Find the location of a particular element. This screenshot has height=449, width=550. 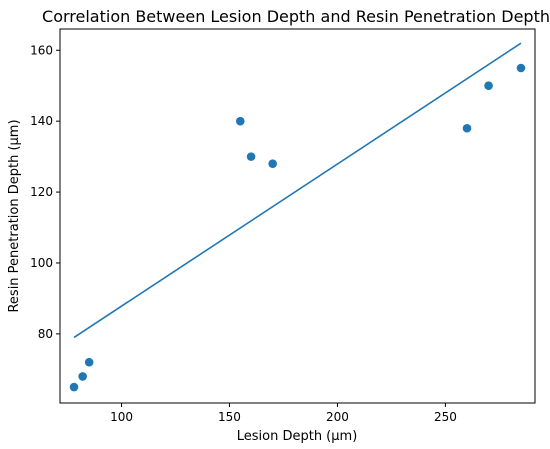

y-axis-label: Resin Penetration Depth (μm) is located at coordinates (14, 215).